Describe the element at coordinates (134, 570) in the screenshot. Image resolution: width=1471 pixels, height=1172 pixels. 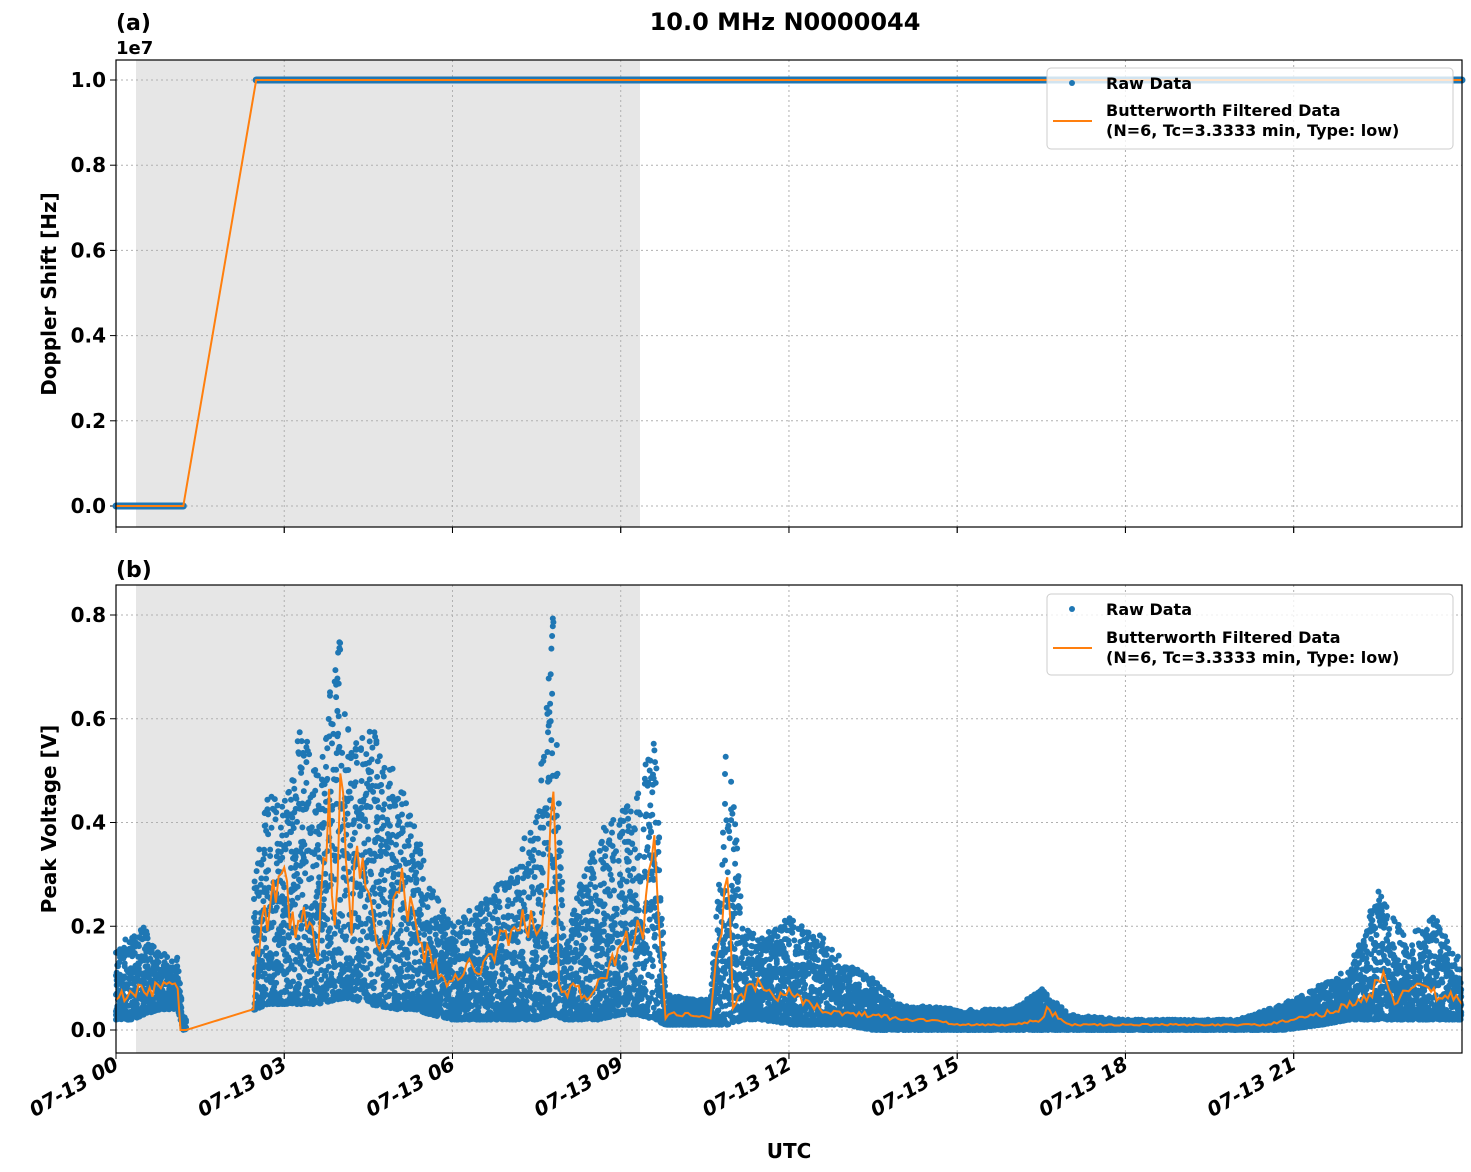
I see `panel-b-label: (b)` at that location.